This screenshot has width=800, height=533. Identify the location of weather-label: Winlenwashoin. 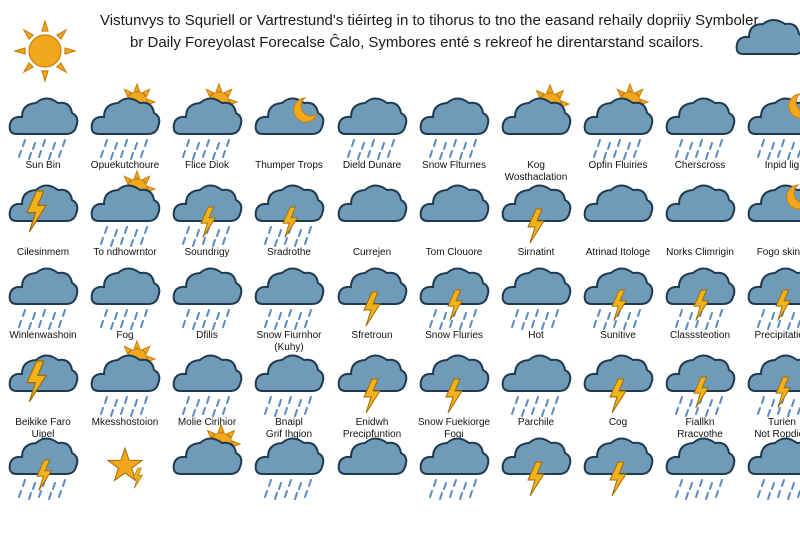
(43, 335).